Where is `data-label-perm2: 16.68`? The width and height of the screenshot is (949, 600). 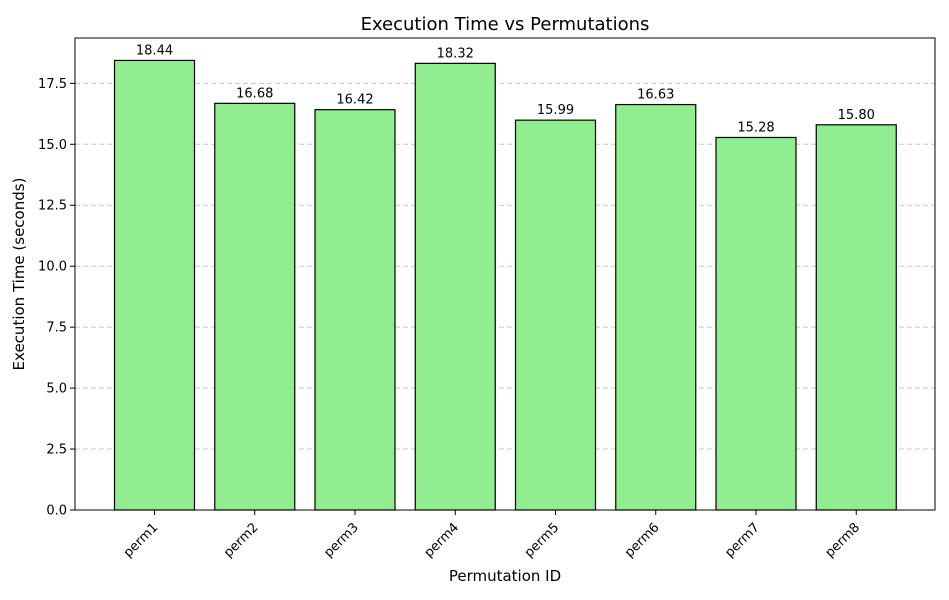
data-label-perm2: 16.68 is located at coordinates (254, 93).